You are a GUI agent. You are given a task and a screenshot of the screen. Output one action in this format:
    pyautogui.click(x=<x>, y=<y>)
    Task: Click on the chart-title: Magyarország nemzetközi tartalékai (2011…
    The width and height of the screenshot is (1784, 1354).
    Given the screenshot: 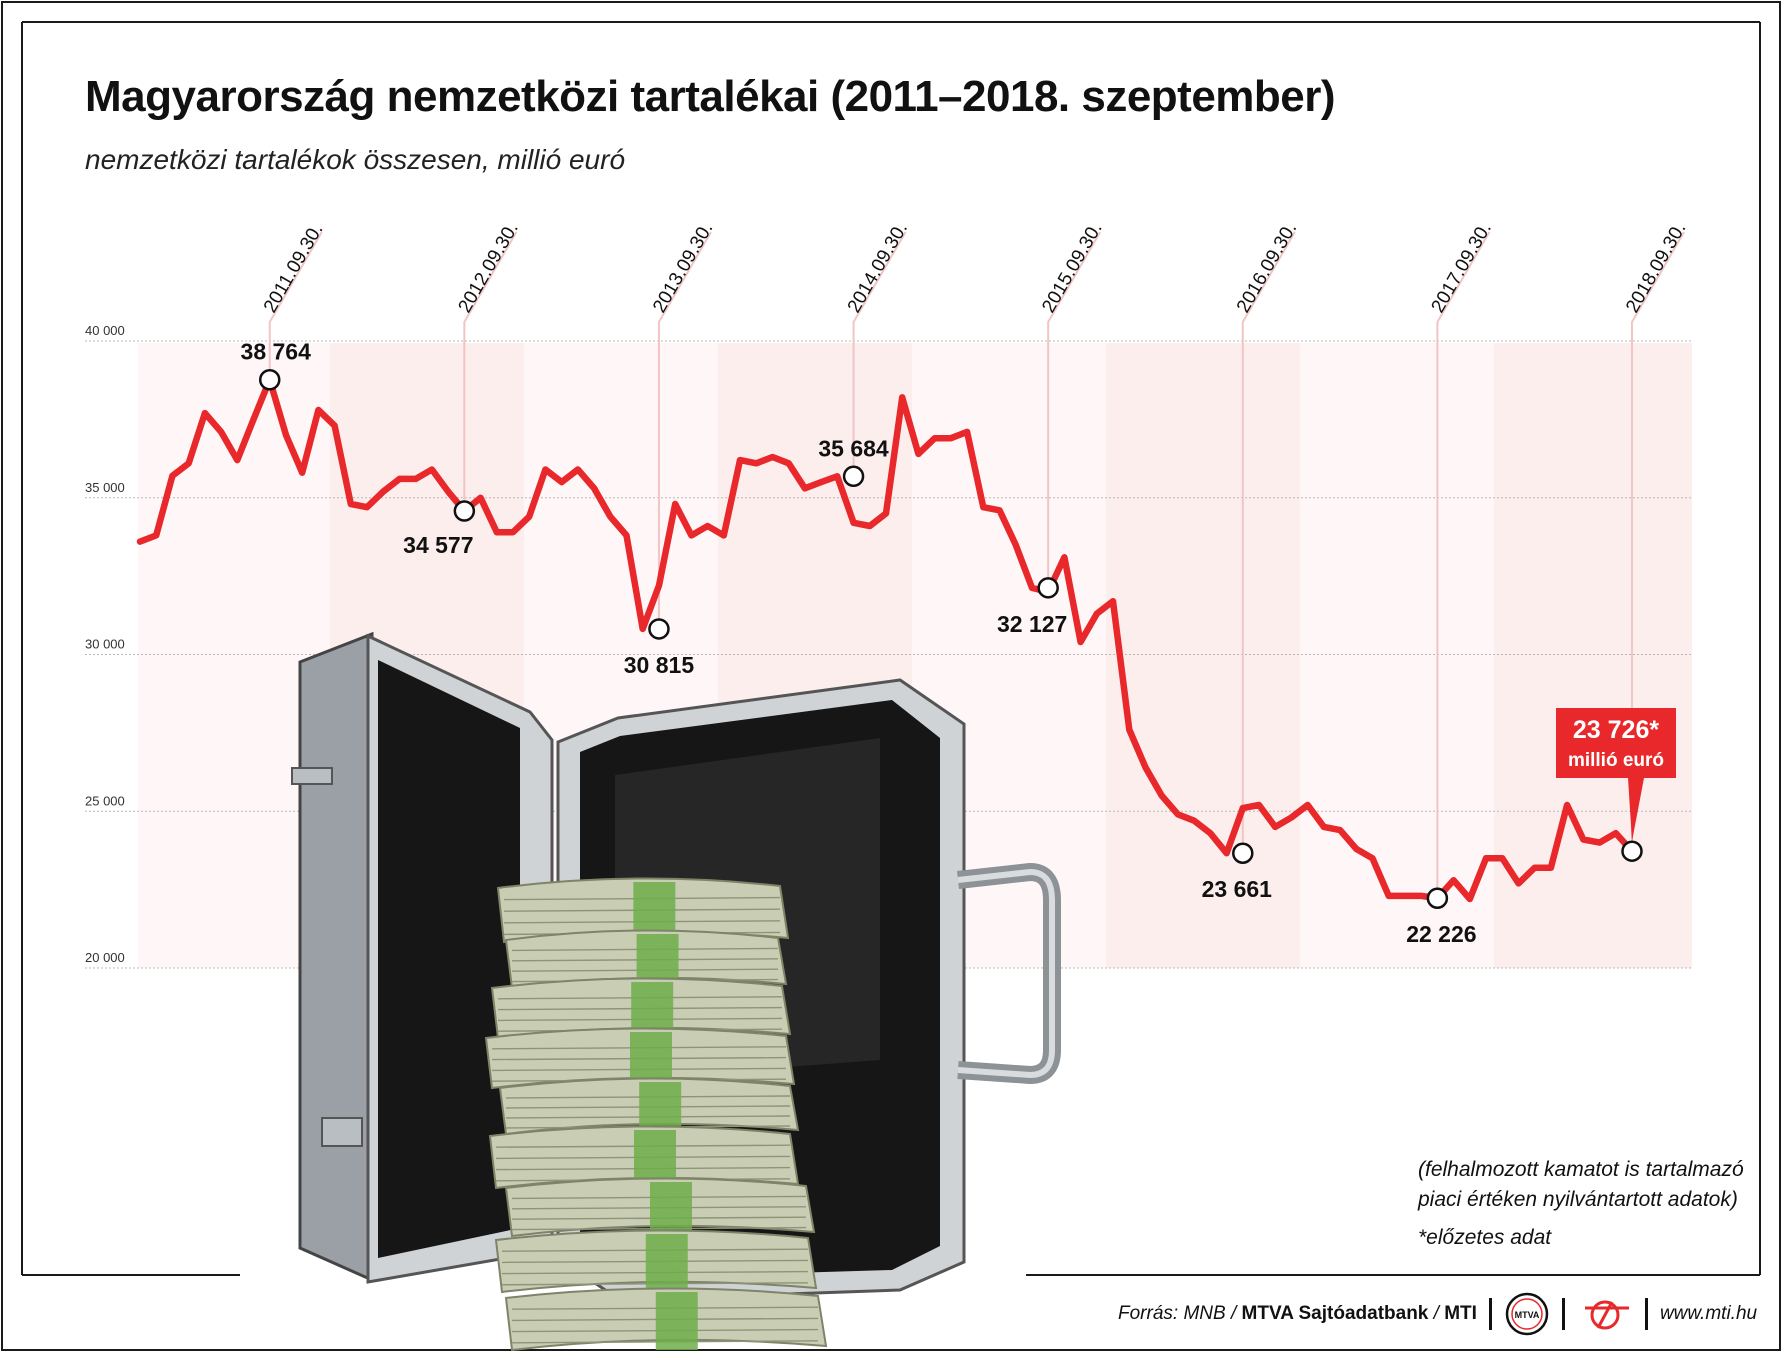 What is the action you would take?
    pyautogui.click(x=710, y=96)
    